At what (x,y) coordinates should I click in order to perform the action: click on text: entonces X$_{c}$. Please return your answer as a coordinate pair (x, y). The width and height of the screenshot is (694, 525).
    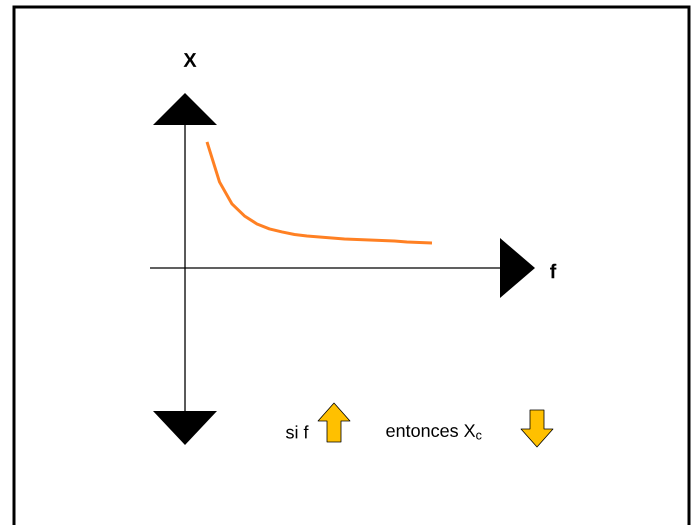
    Looking at the image, I should click on (434, 432).